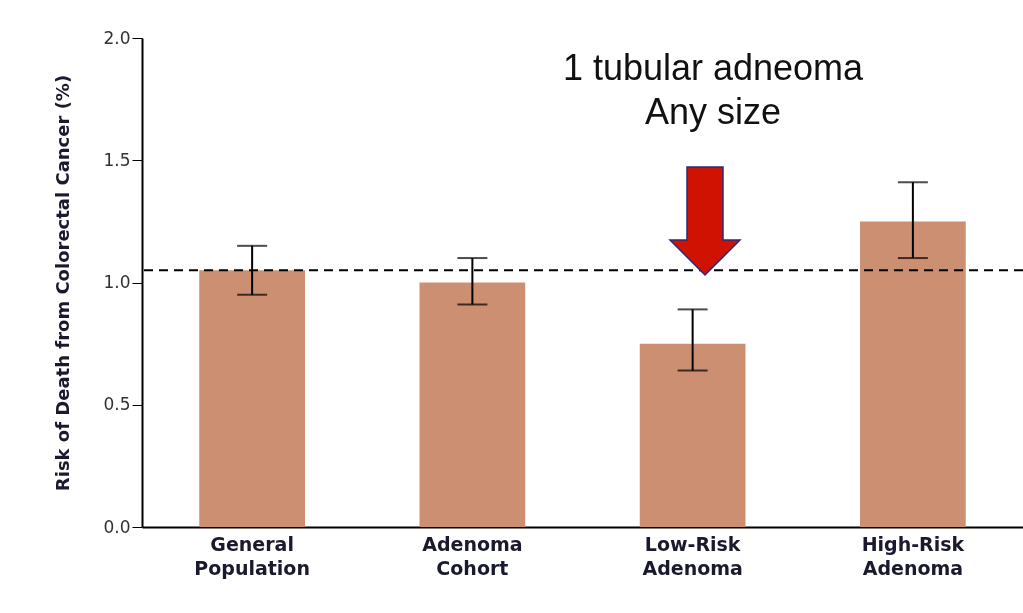  Describe the element at coordinates (117, 404) in the screenshot. I see `y-tick-label: 0.5` at that location.